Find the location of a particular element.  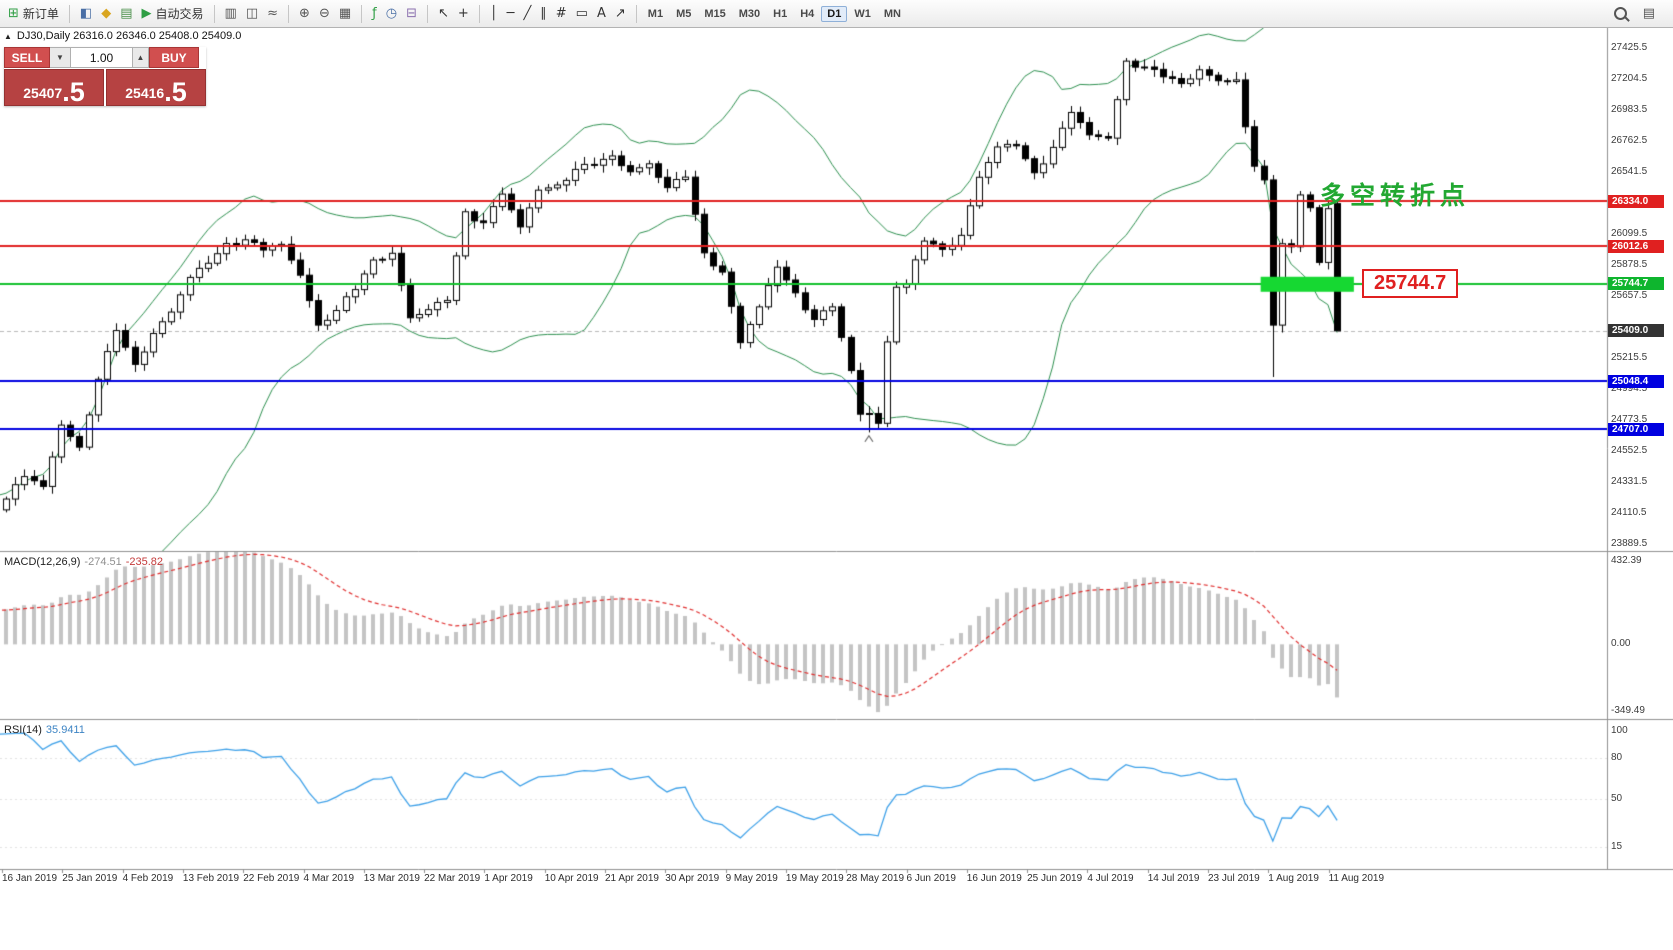

autotrade-button: ▶ 自动交易 is located at coordinates (173, 13).